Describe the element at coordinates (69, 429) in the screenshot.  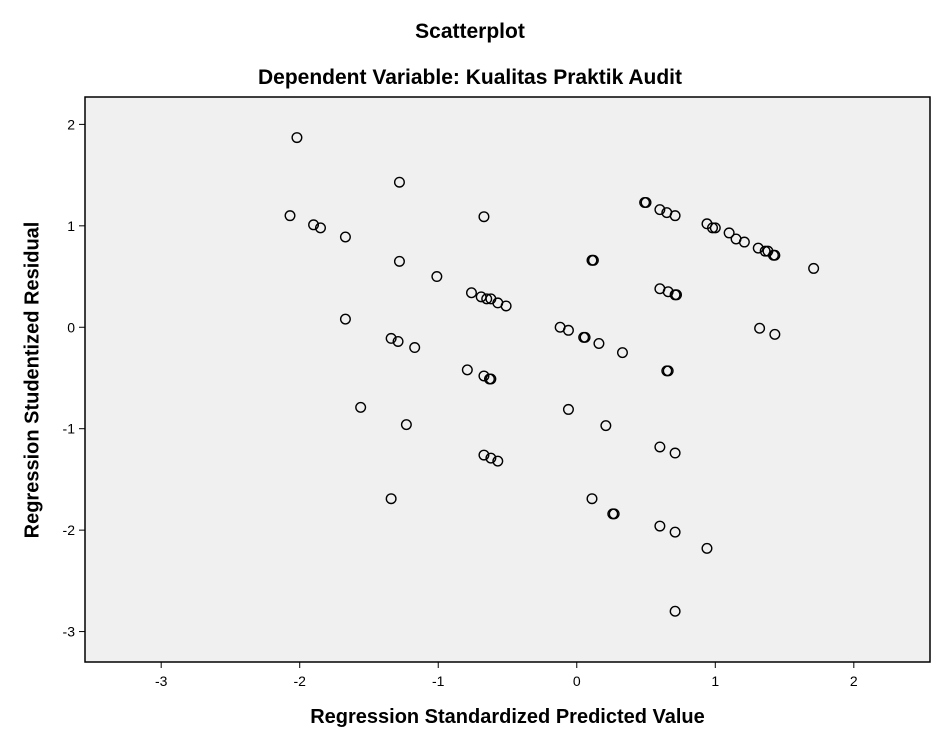
I see `y-tick-label: -1` at that location.